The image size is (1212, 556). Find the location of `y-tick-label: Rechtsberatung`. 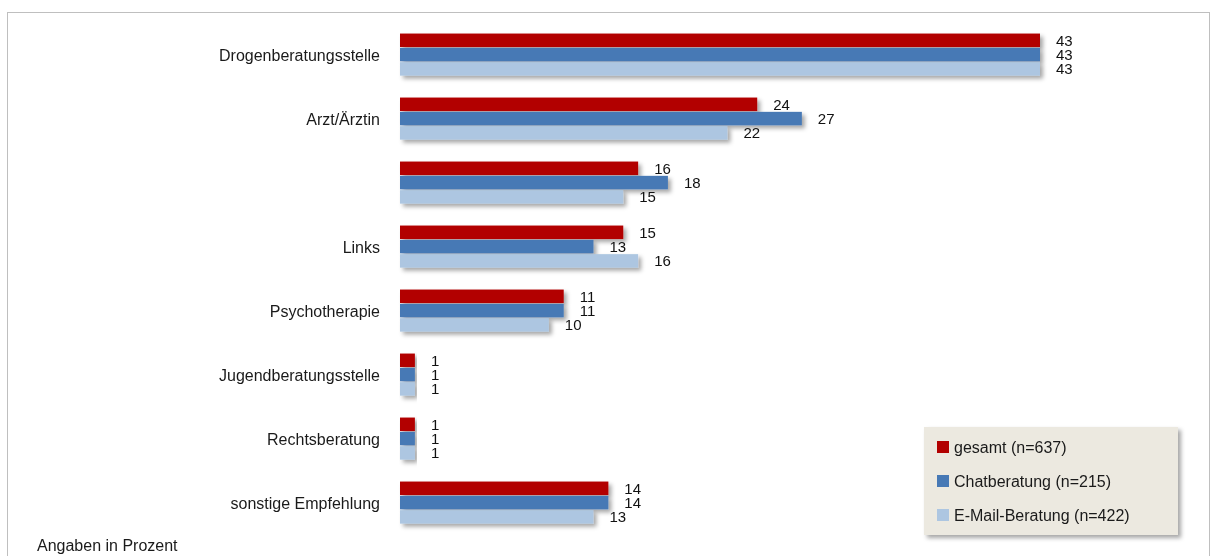

y-tick-label: Rechtsberatung is located at coordinates (323, 439).